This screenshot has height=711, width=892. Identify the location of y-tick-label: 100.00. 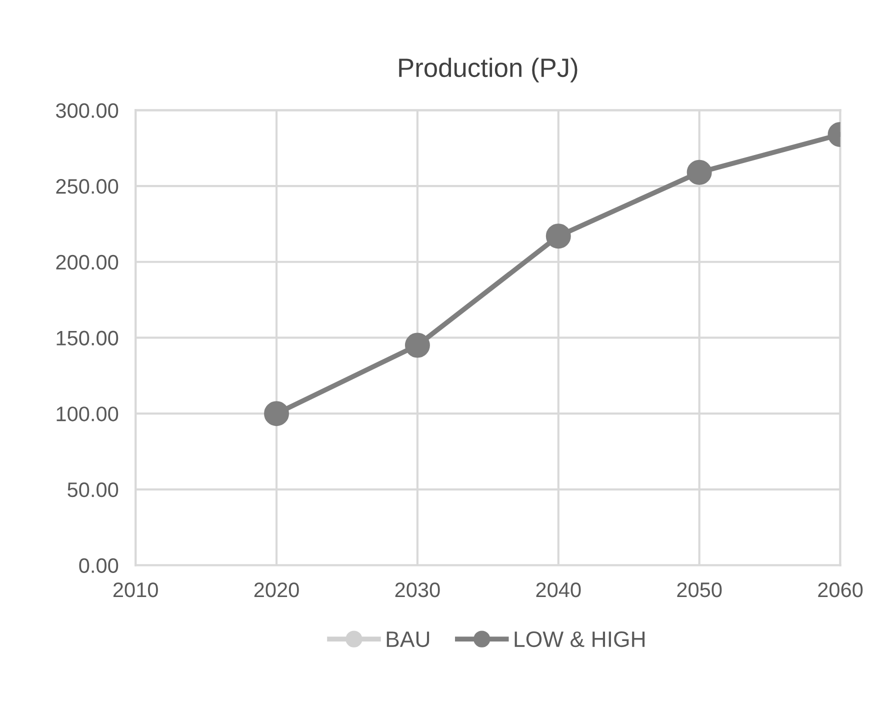
(87, 414).